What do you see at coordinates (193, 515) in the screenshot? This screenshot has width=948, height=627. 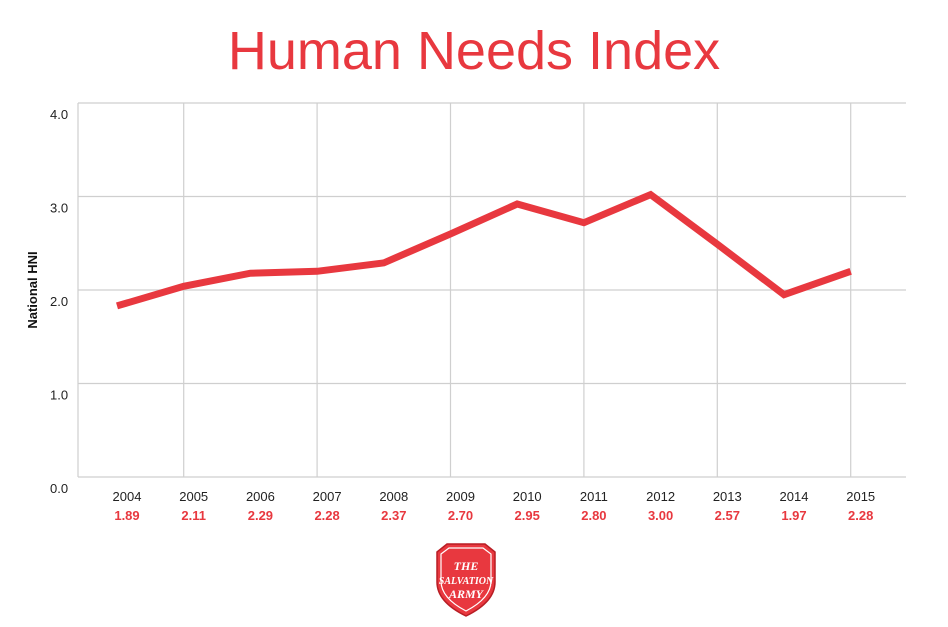 I see `data-value-label: 2.11` at bounding box center [193, 515].